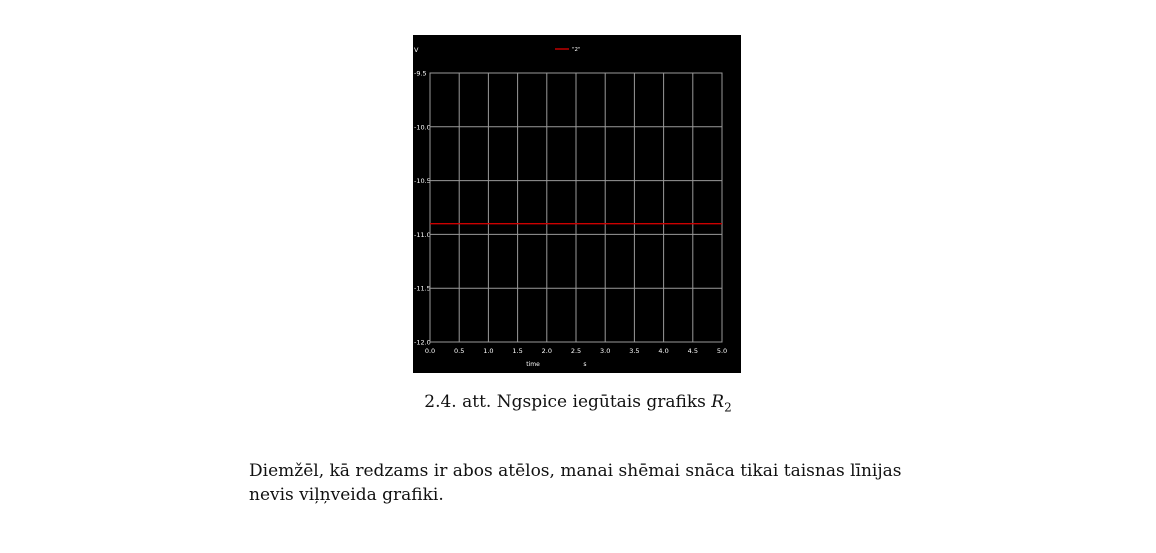  Describe the element at coordinates (533, 364) in the screenshot. I see `x-axis-label: time` at that location.